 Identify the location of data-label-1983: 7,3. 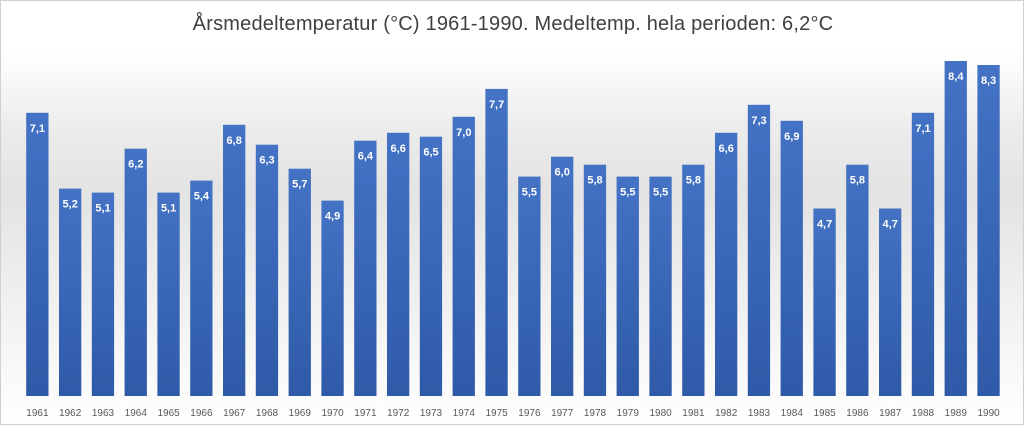
(758, 121).